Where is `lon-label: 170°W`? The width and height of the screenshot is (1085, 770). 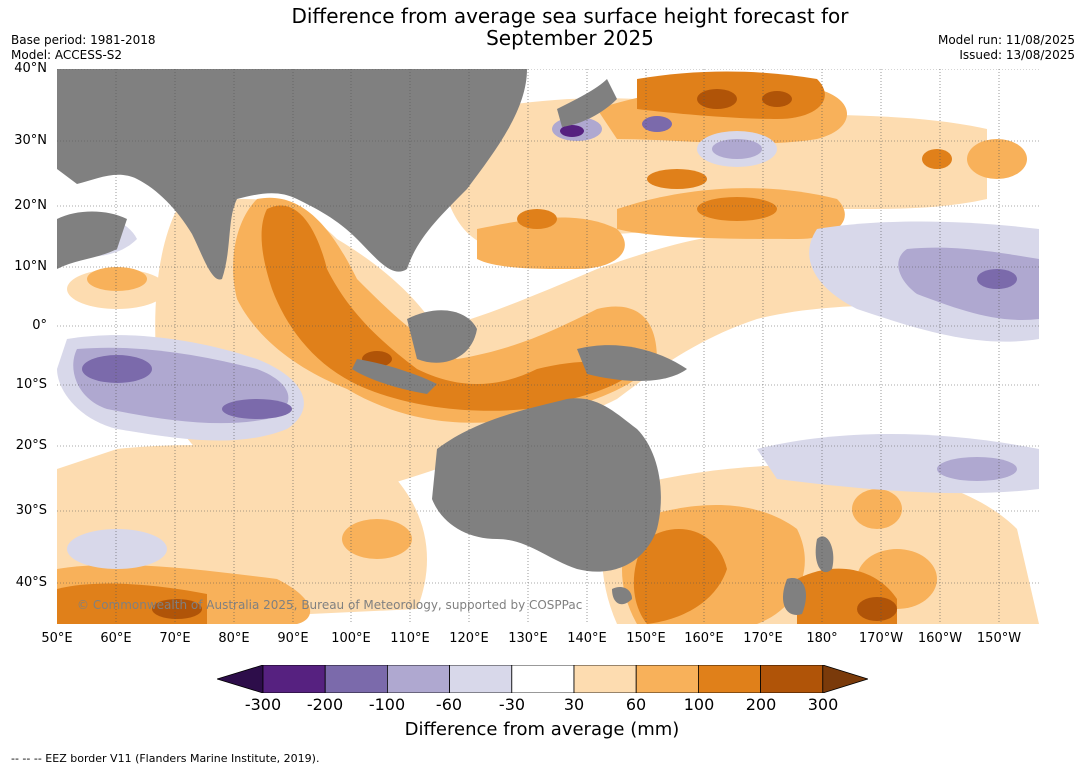
lon-label: 170°W is located at coordinates (881, 638).